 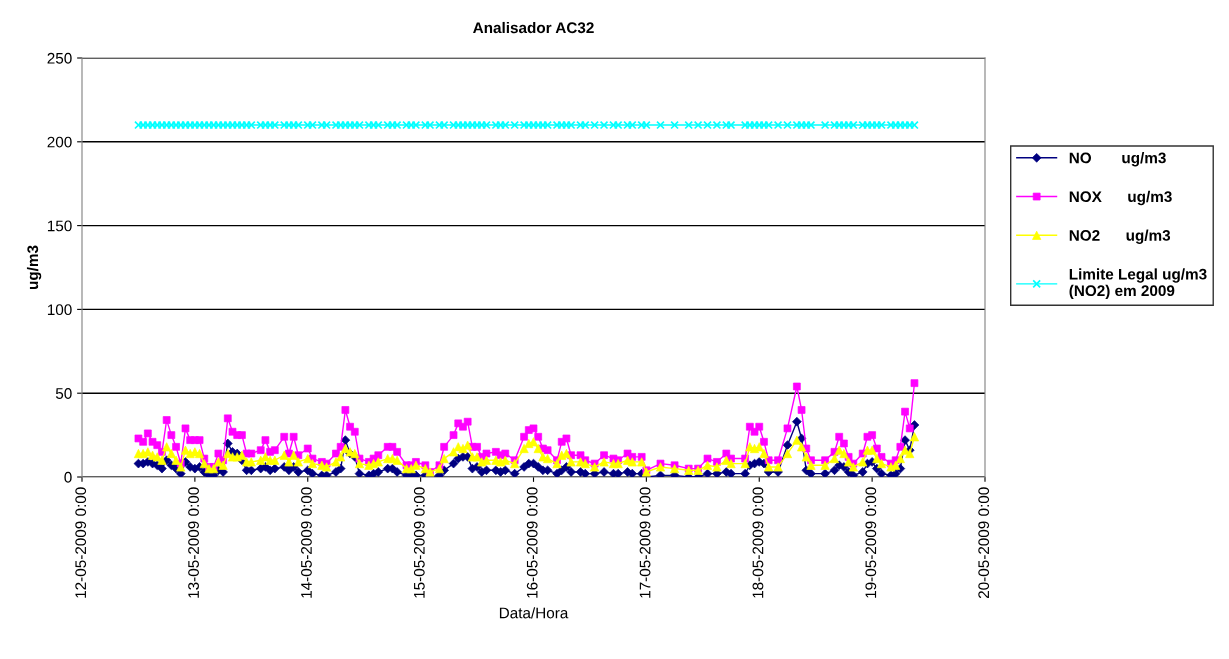 I want to click on y-tick-label: 50, so click(x=63, y=393).